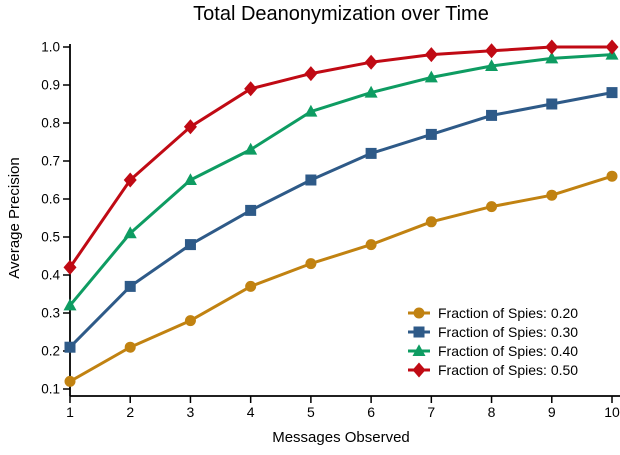 Image resolution: width=620 pixels, height=455 pixels. I want to click on legend-marker-diamond-icon, so click(419, 370).